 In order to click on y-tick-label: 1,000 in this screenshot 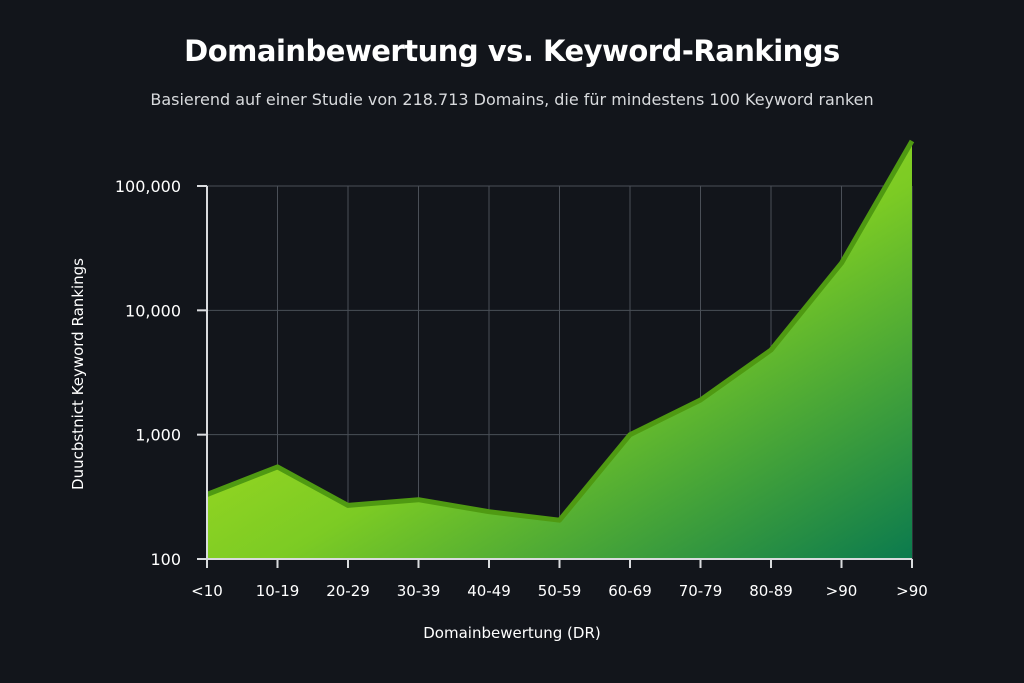, I will do `click(158, 435)`.